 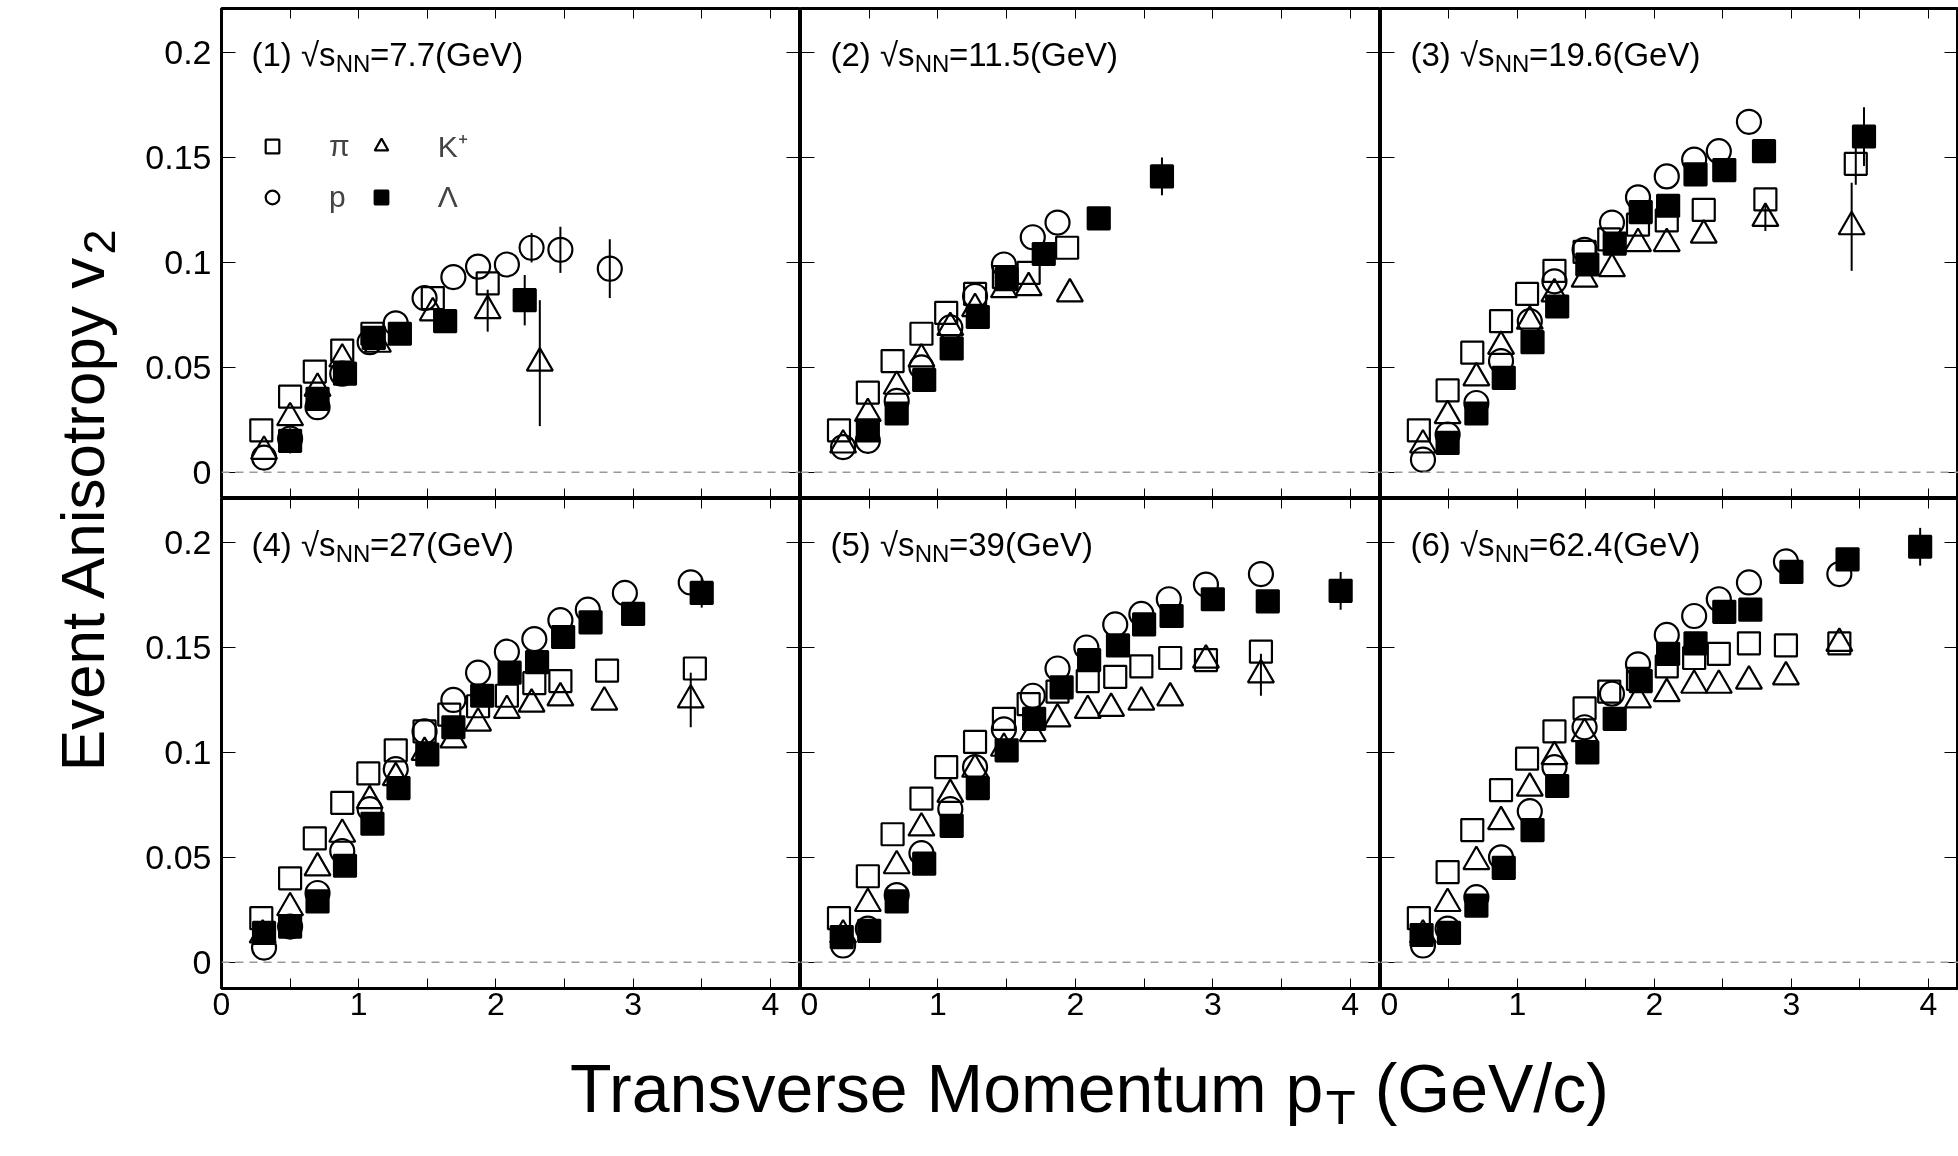 What do you see at coordinates (447, 197) in the screenshot?
I see `legend-label: Λ` at bounding box center [447, 197].